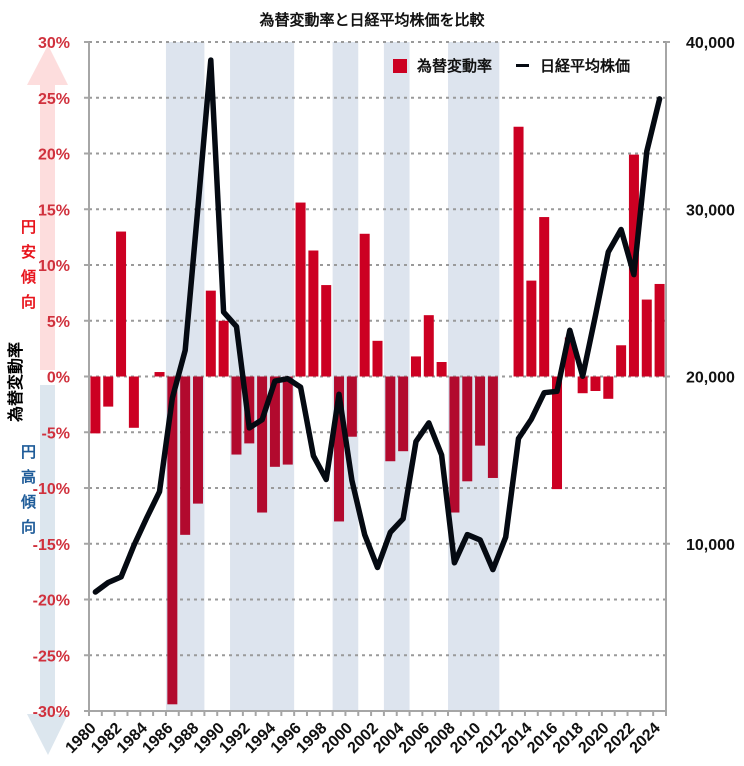 The image size is (744, 766). I want to click on left-tick-label: 30%, so click(54, 43).